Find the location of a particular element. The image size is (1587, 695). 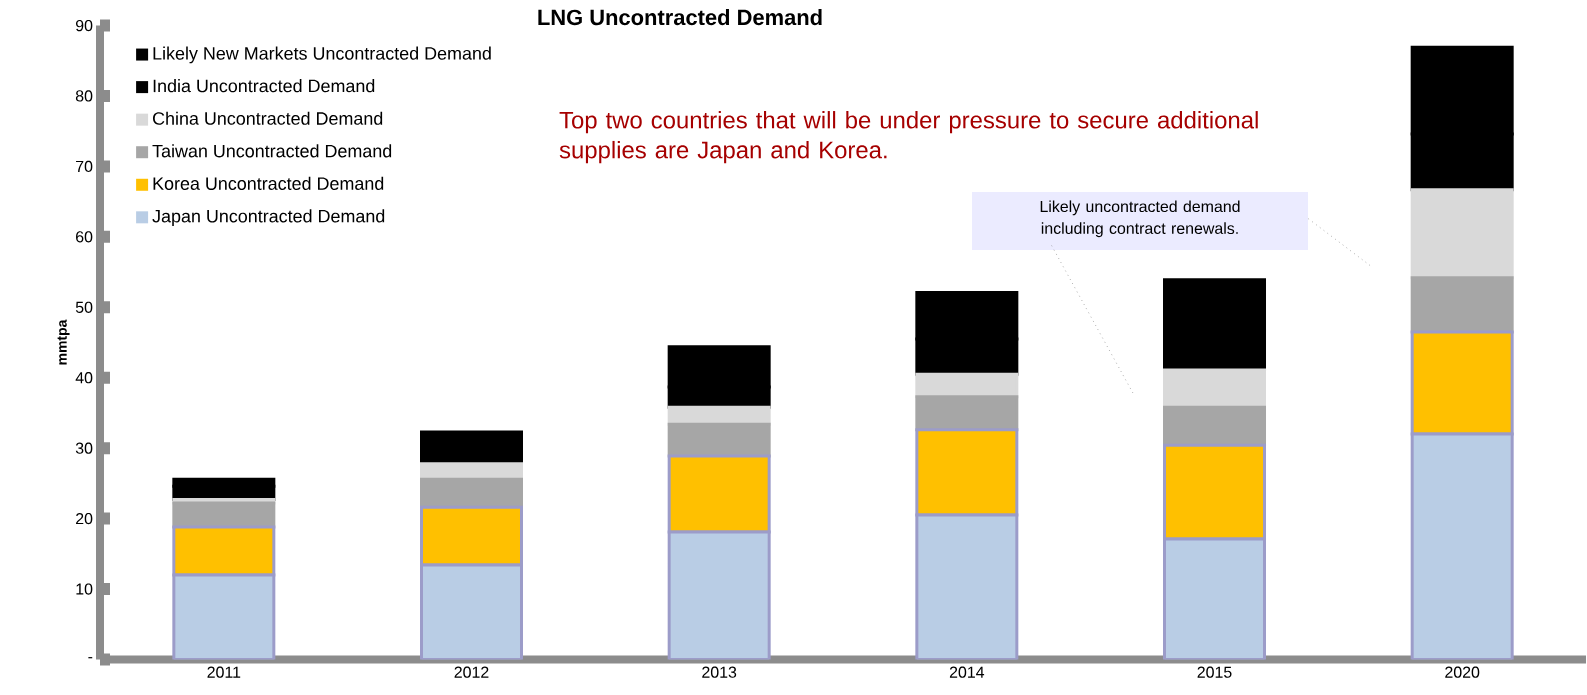

y-tick-label: 40 is located at coordinates (84, 378).